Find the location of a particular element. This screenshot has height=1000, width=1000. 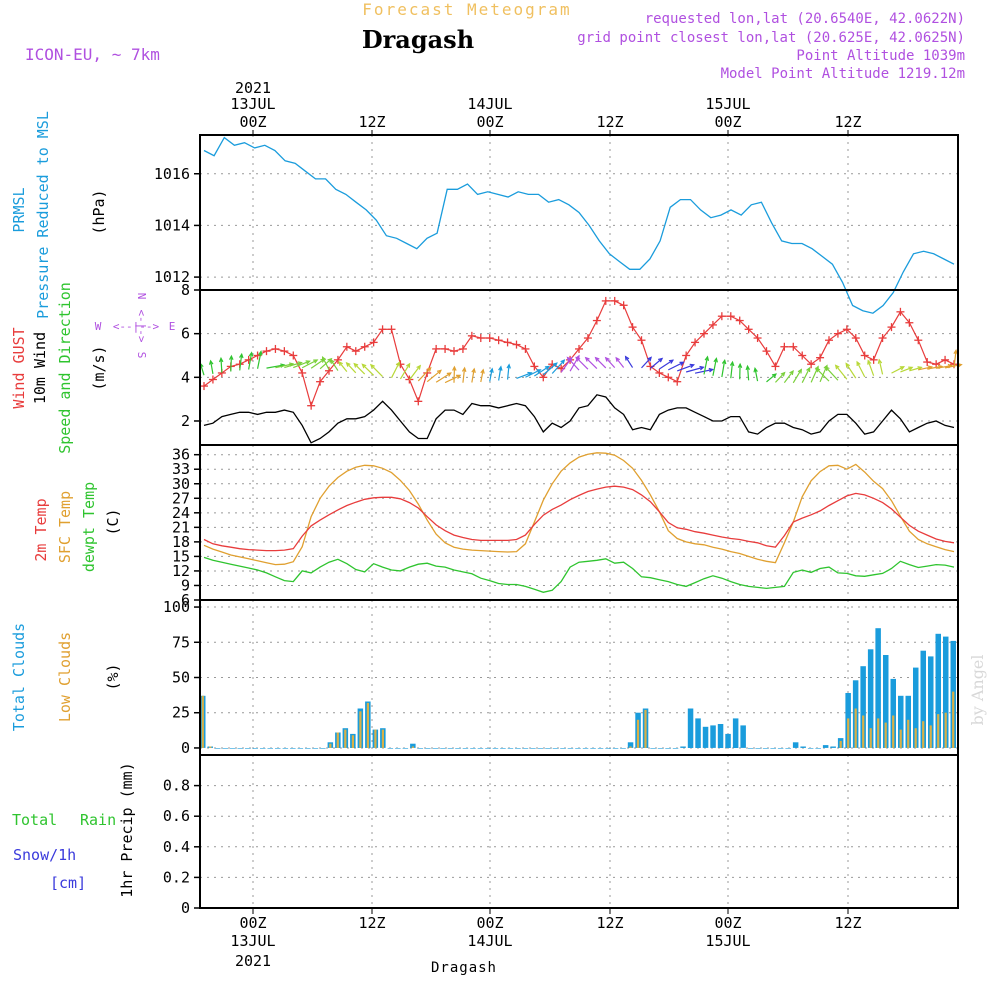

pressure-line is located at coordinates (579, 225).